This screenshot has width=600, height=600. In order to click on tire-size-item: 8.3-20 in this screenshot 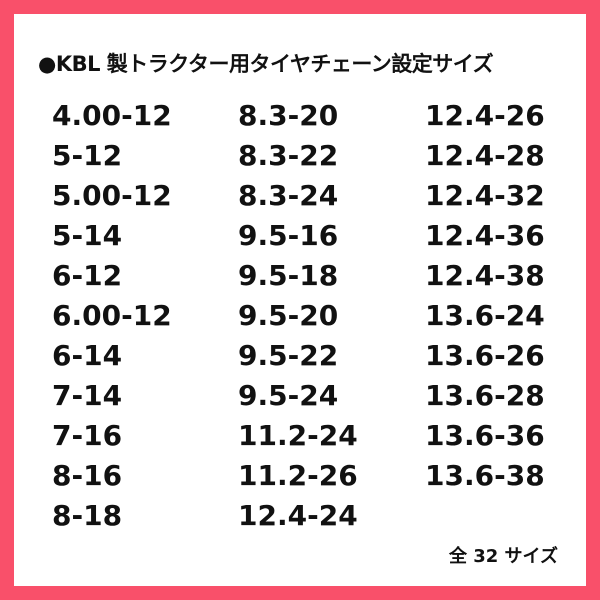, I will do `click(288, 115)`.